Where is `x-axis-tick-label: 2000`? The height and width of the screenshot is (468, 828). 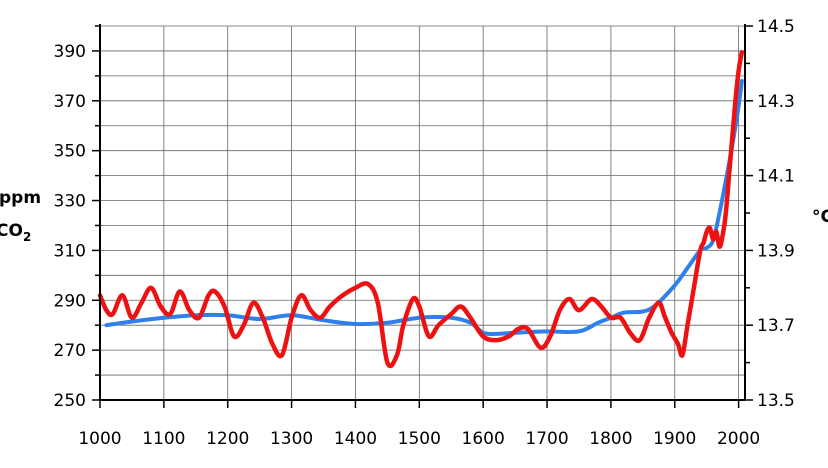 x-axis-tick-label: 2000 is located at coordinates (738, 439).